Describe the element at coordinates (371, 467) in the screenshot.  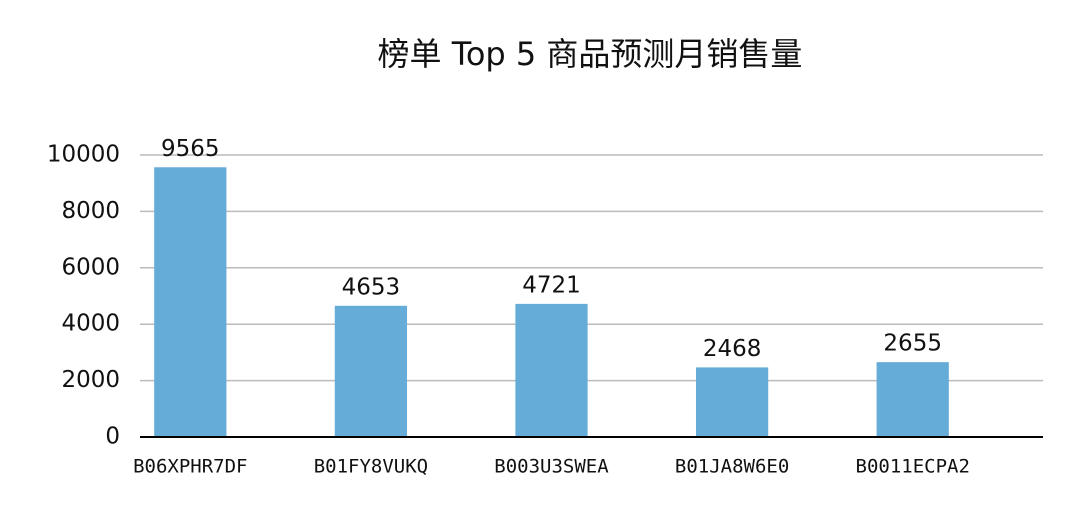
I see `x-tick-label: B01FY8VUKQ` at that location.